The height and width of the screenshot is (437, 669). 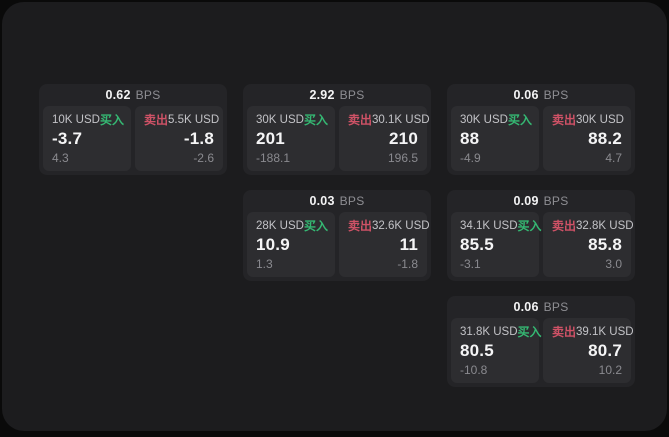 I want to click on buy-quote-tile: 10K USD 买入 -3.7 4.3, so click(x=87, y=138).